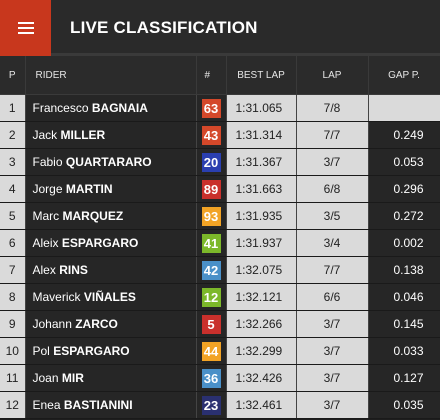 This screenshot has height=420, width=440. What do you see at coordinates (98, 405) in the screenshot?
I see `rider-last-name: BASTIANINI` at bounding box center [98, 405].